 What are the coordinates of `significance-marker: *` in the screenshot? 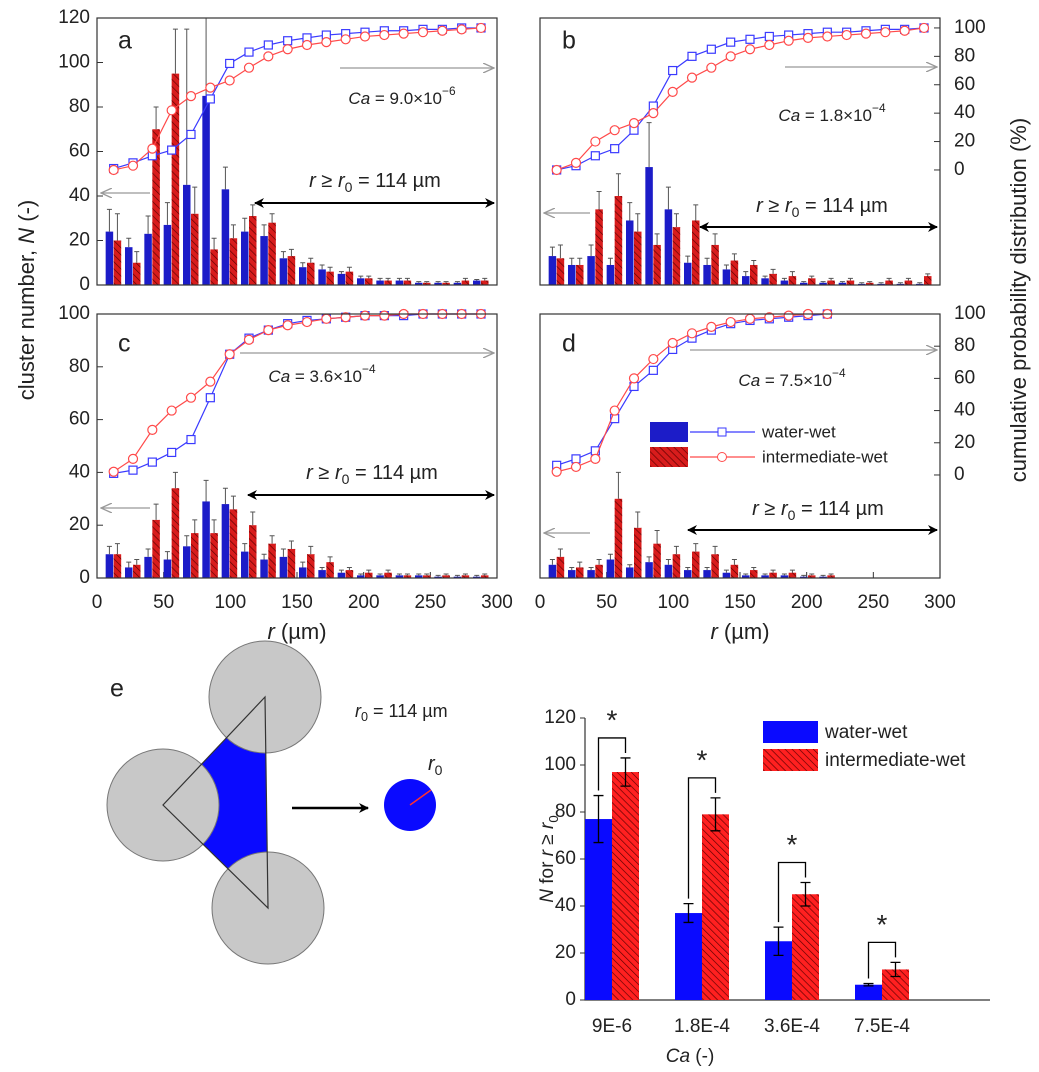 It's located at (792, 844).